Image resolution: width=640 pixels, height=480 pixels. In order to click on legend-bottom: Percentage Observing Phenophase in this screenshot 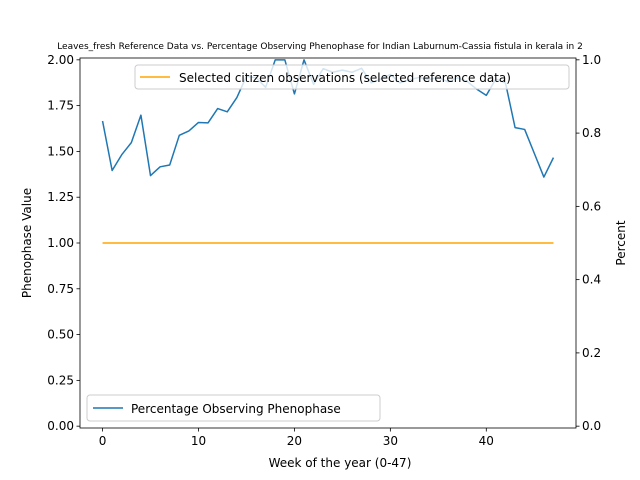, I will do `click(233, 408)`.